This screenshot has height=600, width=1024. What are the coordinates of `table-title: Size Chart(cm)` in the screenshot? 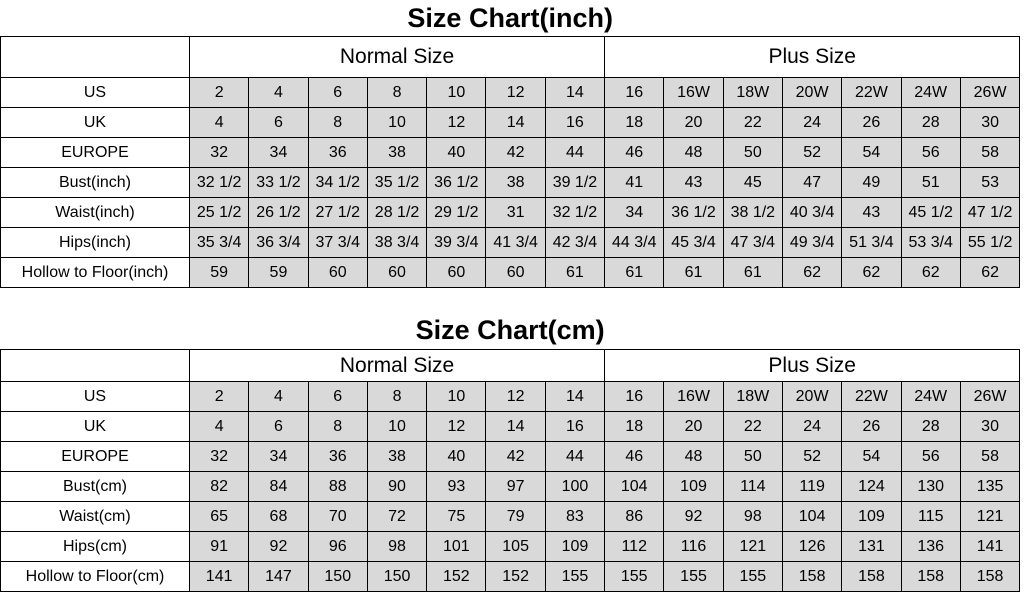 It's located at (510, 330).